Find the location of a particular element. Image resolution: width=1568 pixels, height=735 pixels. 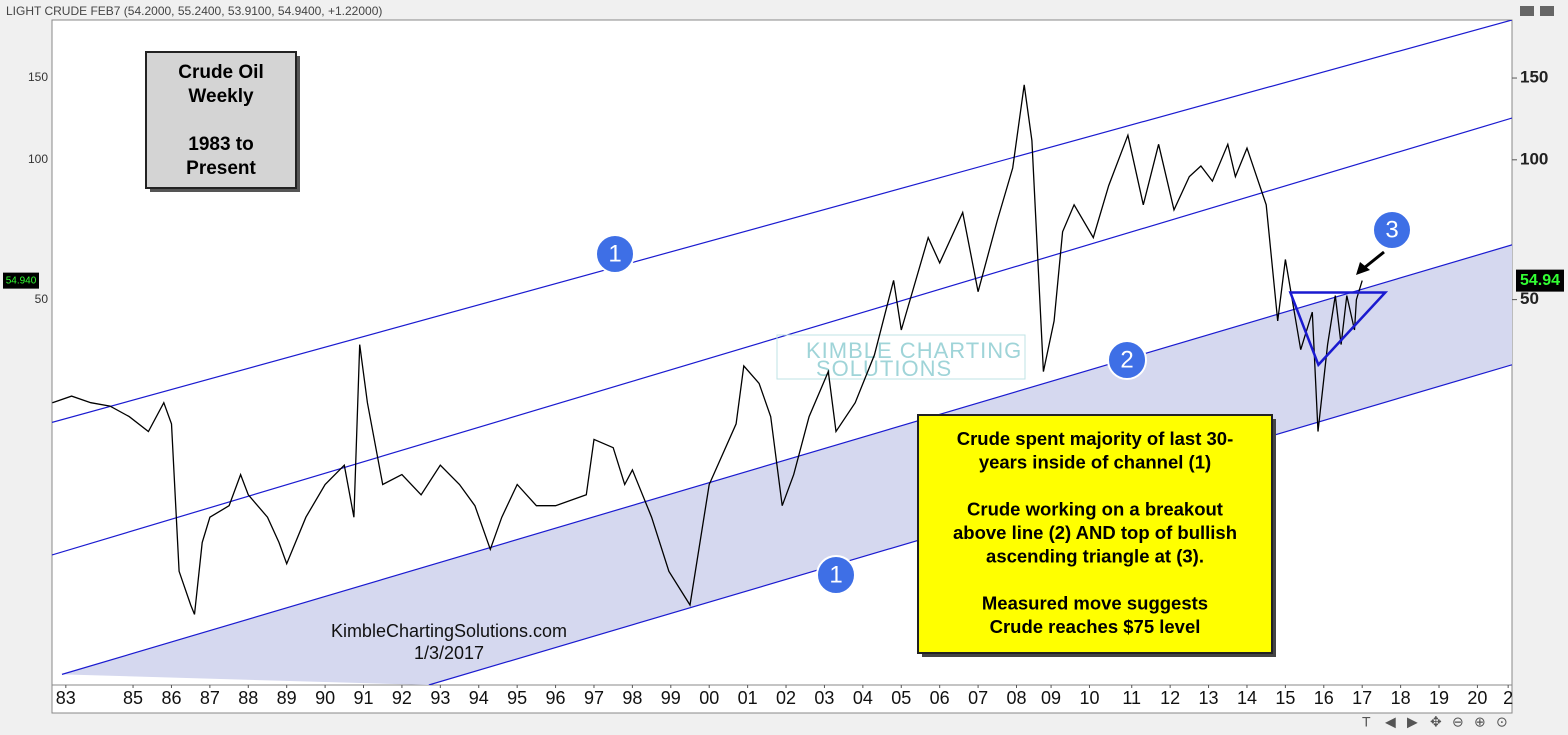

note-box is located at coordinates (1095, 534).